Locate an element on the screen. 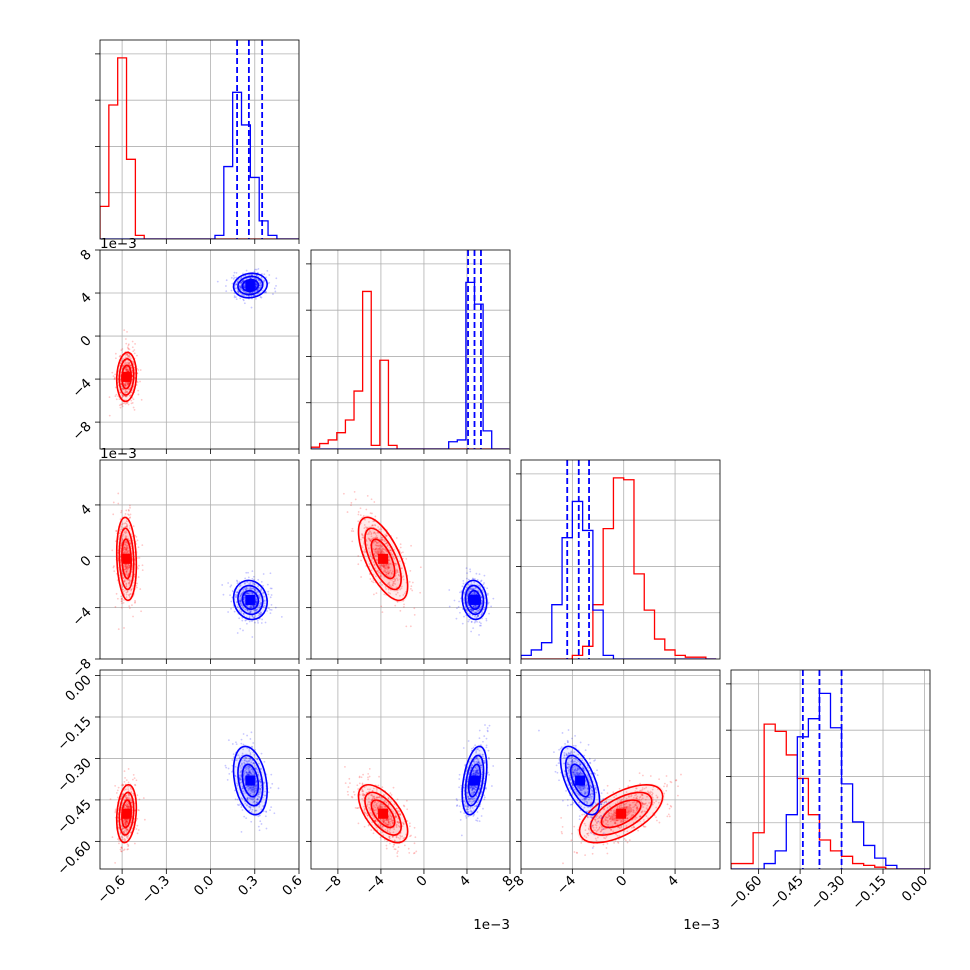 The width and height of the screenshot is (970, 970). x-tick-label: −0.3 is located at coordinates (156, 890).